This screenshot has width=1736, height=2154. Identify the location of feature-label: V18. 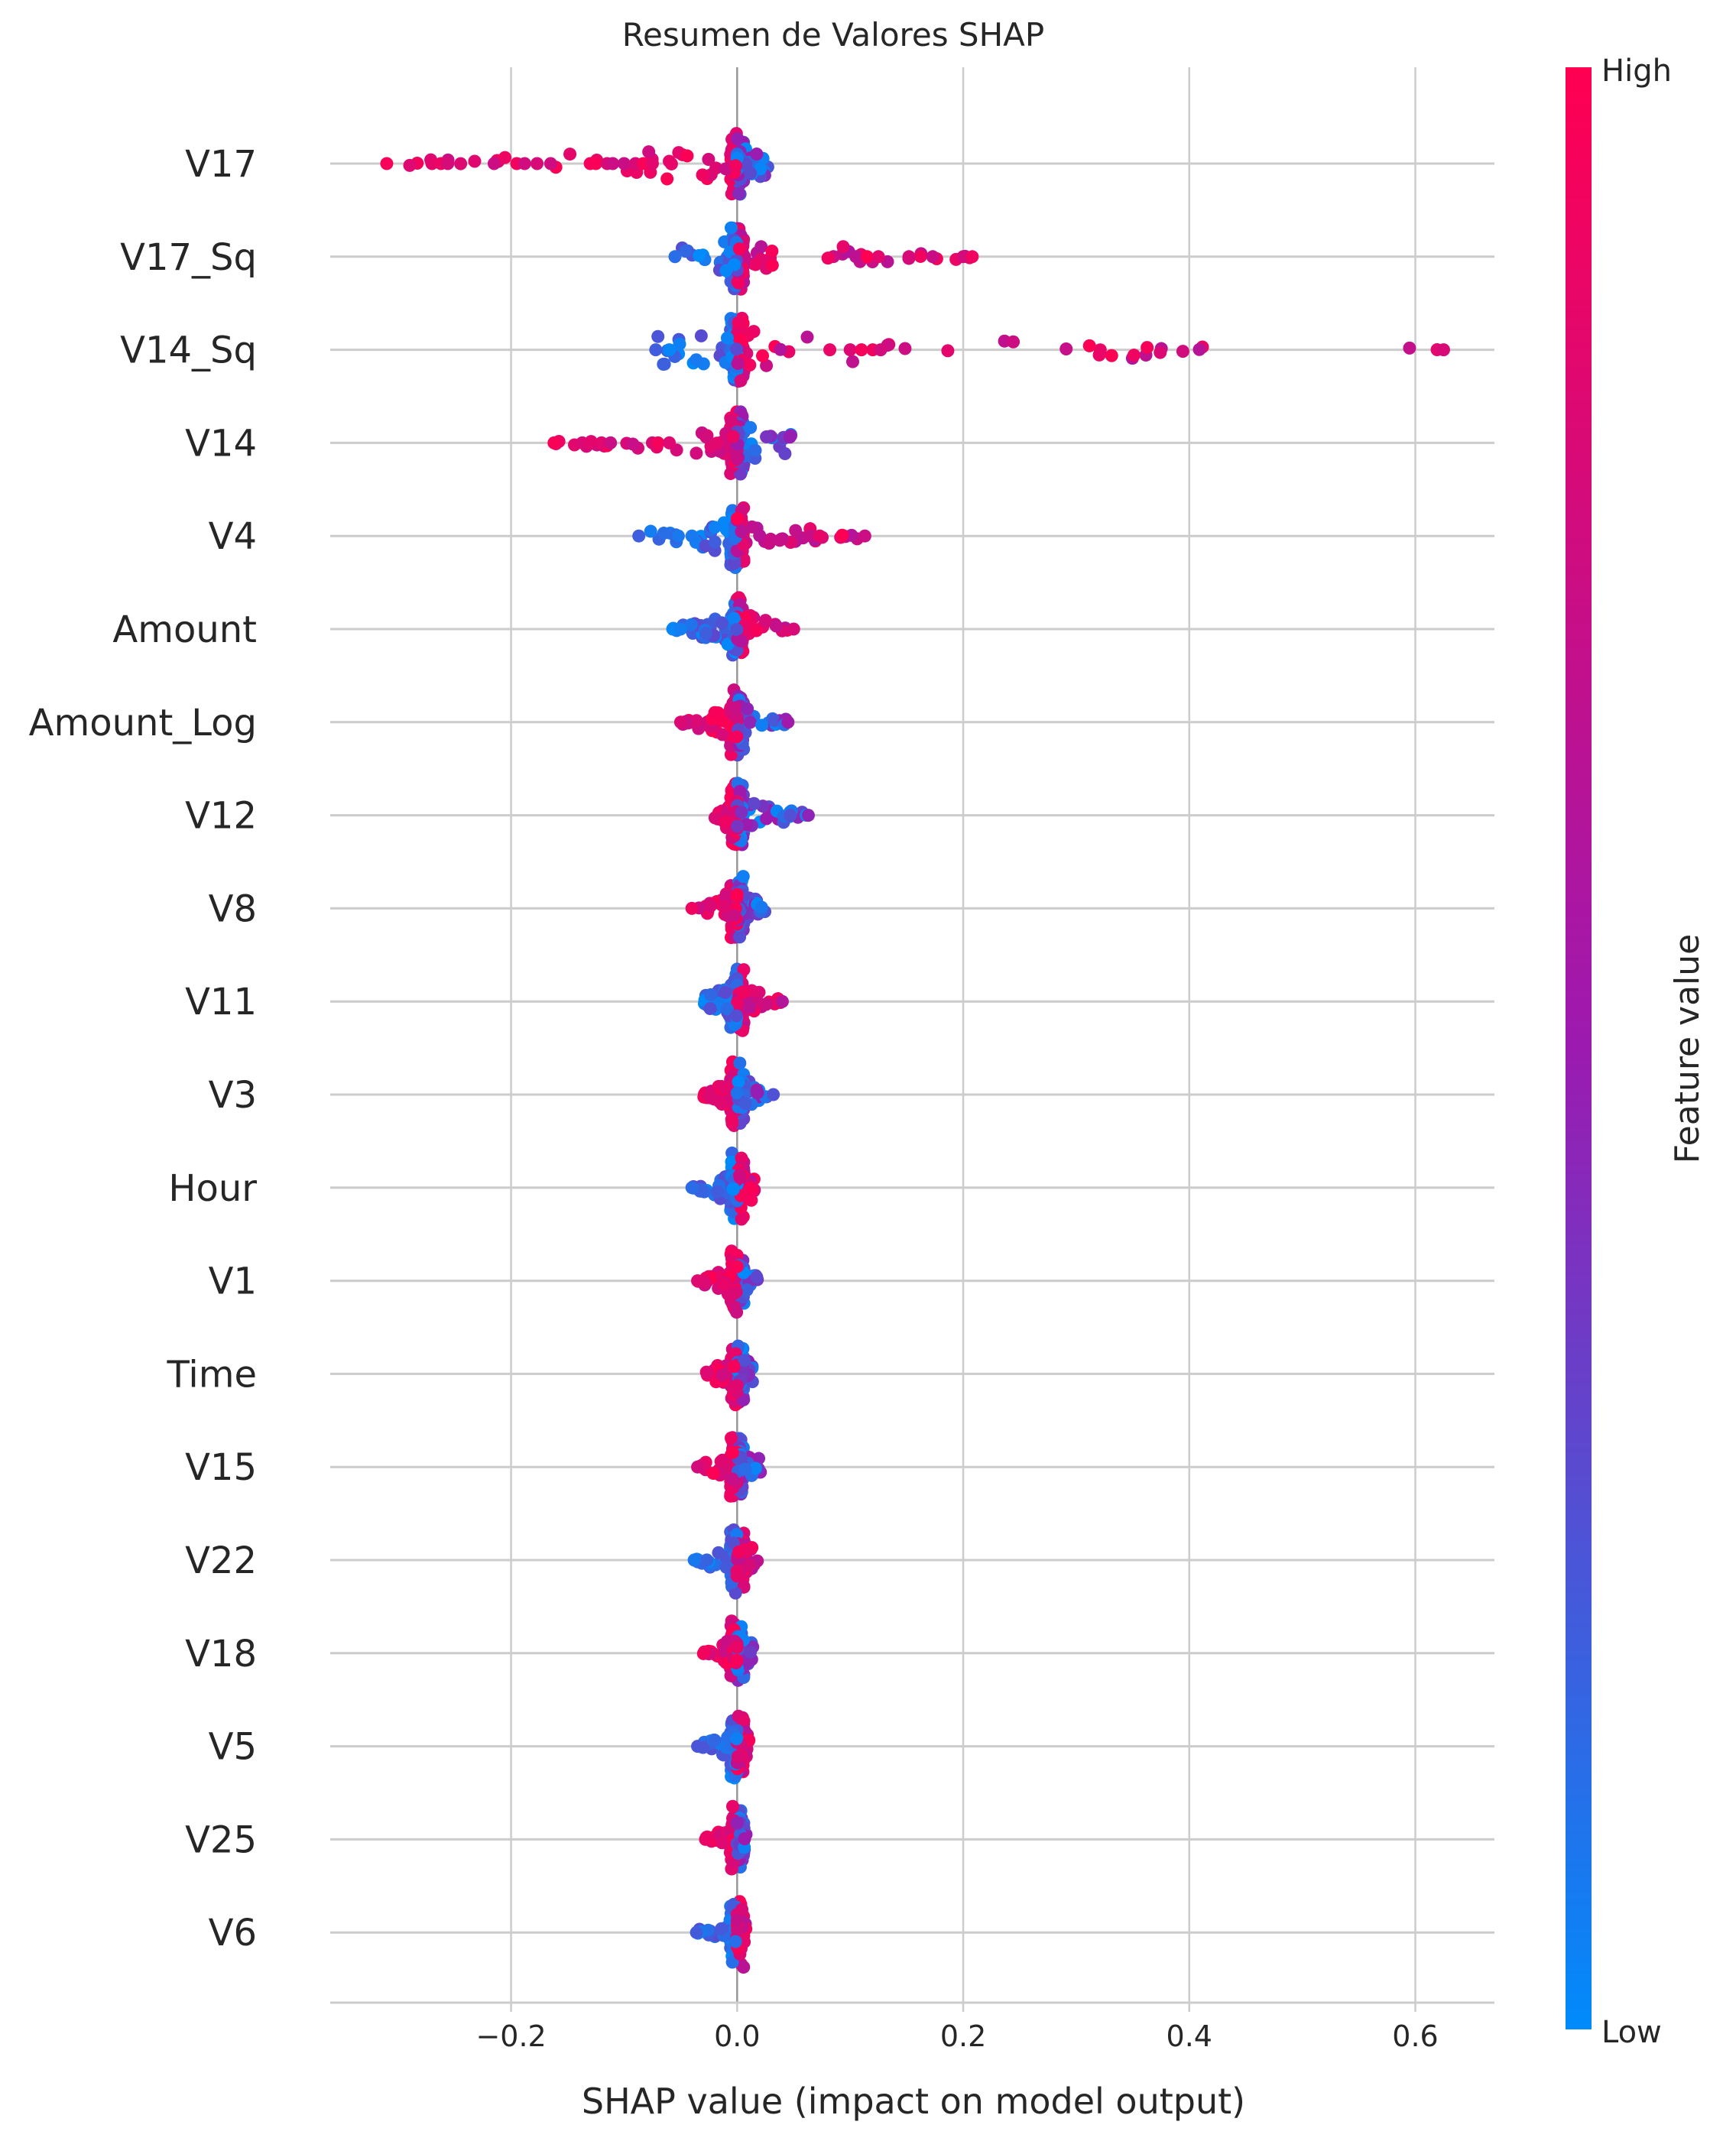
(221, 1654).